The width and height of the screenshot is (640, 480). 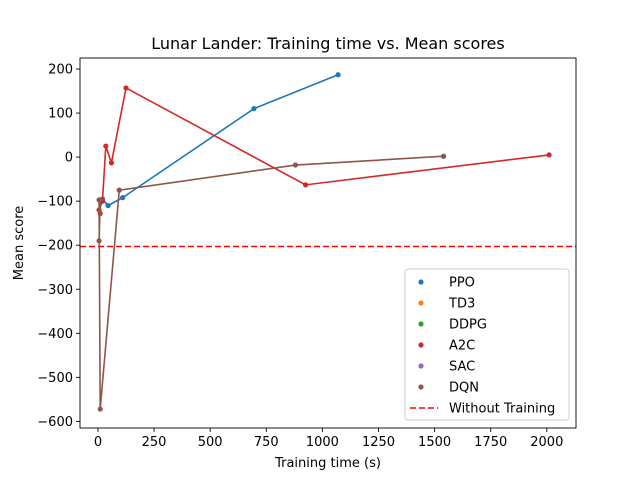 I want to click on legend-label-without-training: Without Training, so click(x=502, y=409).